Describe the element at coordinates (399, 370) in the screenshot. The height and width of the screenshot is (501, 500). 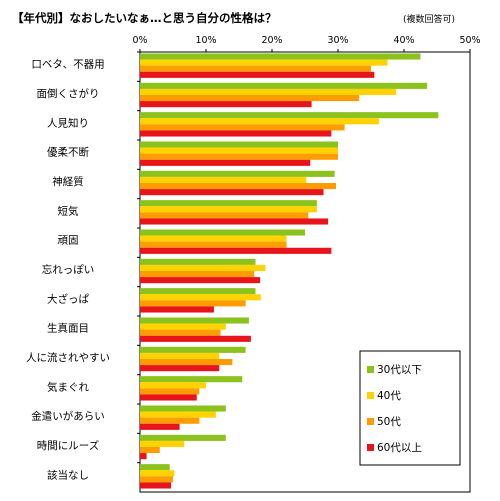
I see `legend-label: 30代以下` at that location.